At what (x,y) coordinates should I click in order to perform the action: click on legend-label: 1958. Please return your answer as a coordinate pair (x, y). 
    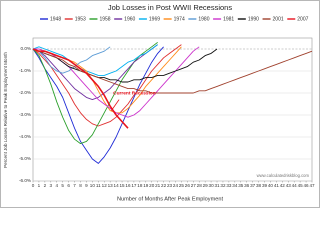
    Looking at the image, I should click on (104, 19).